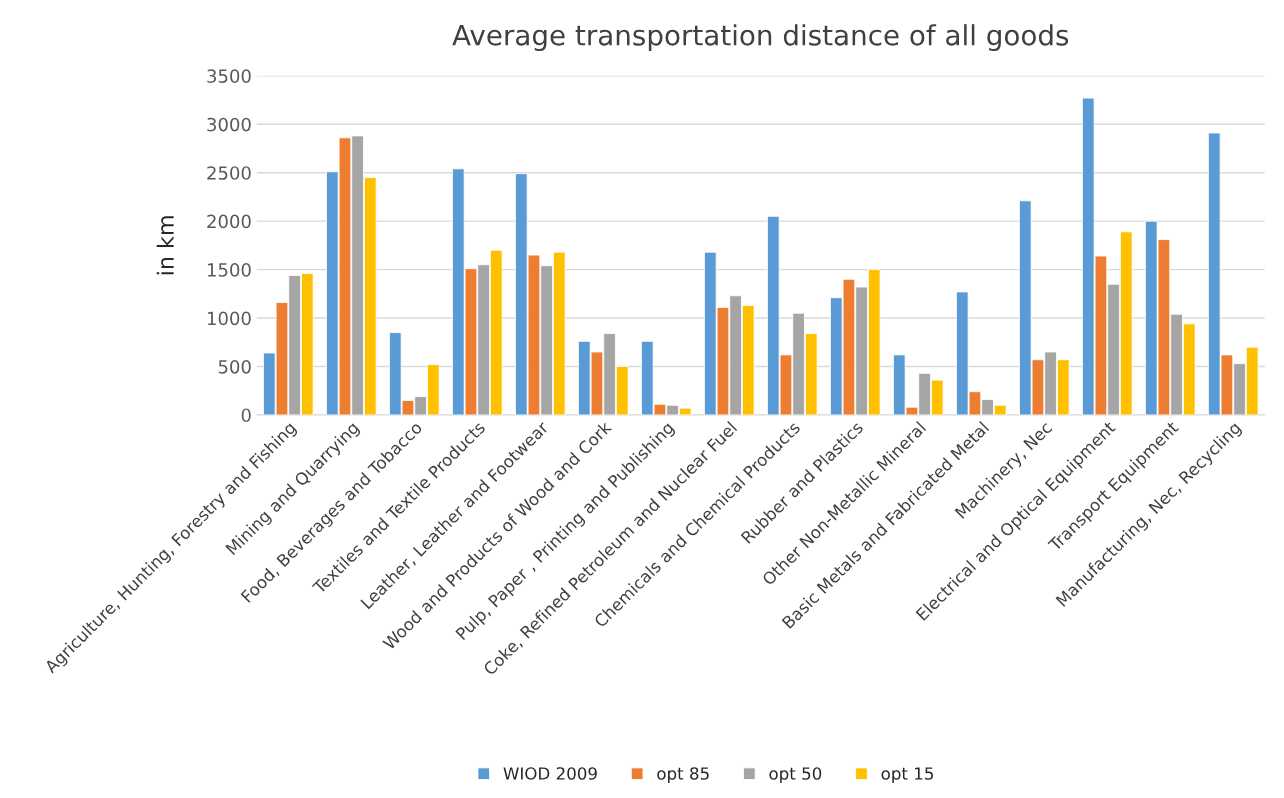  Describe the element at coordinates (229, 318) in the screenshot. I see `y-tick-label: 1000` at that location.